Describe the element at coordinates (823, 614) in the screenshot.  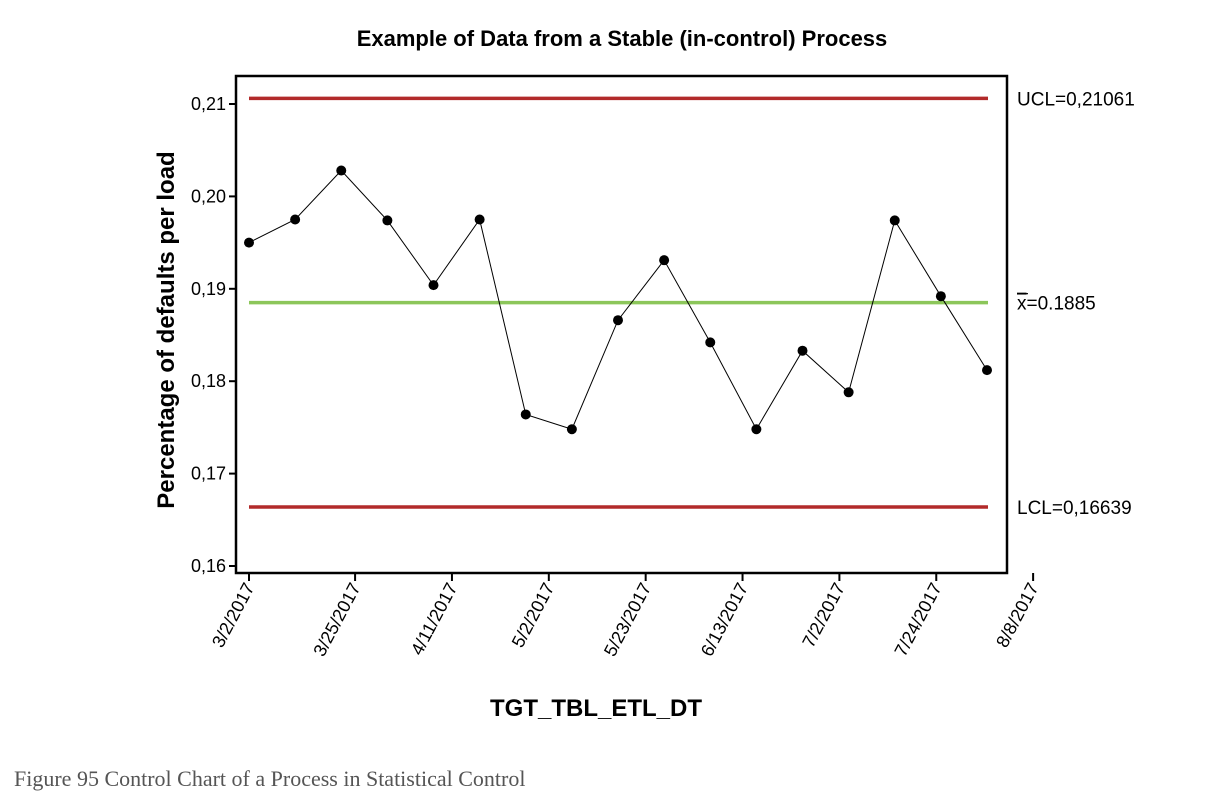
I see `x-tick-label: 7/2/2017` at that location.